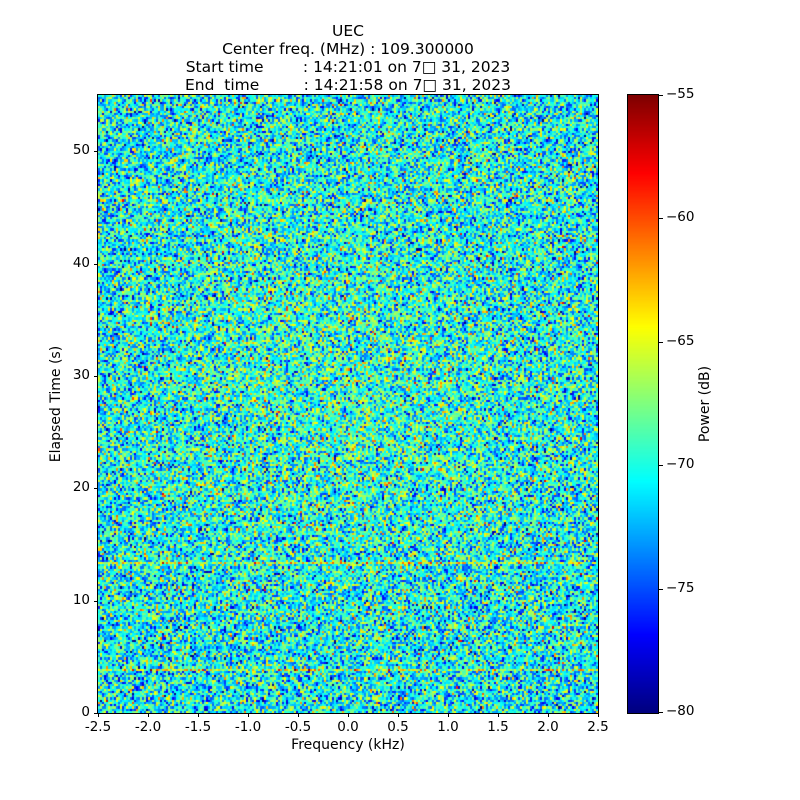 This screenshot has height=800, width=800. Describe the element at coordinates (85, 712) in the screenshot. I see `y-tick-label: 0` at that location.